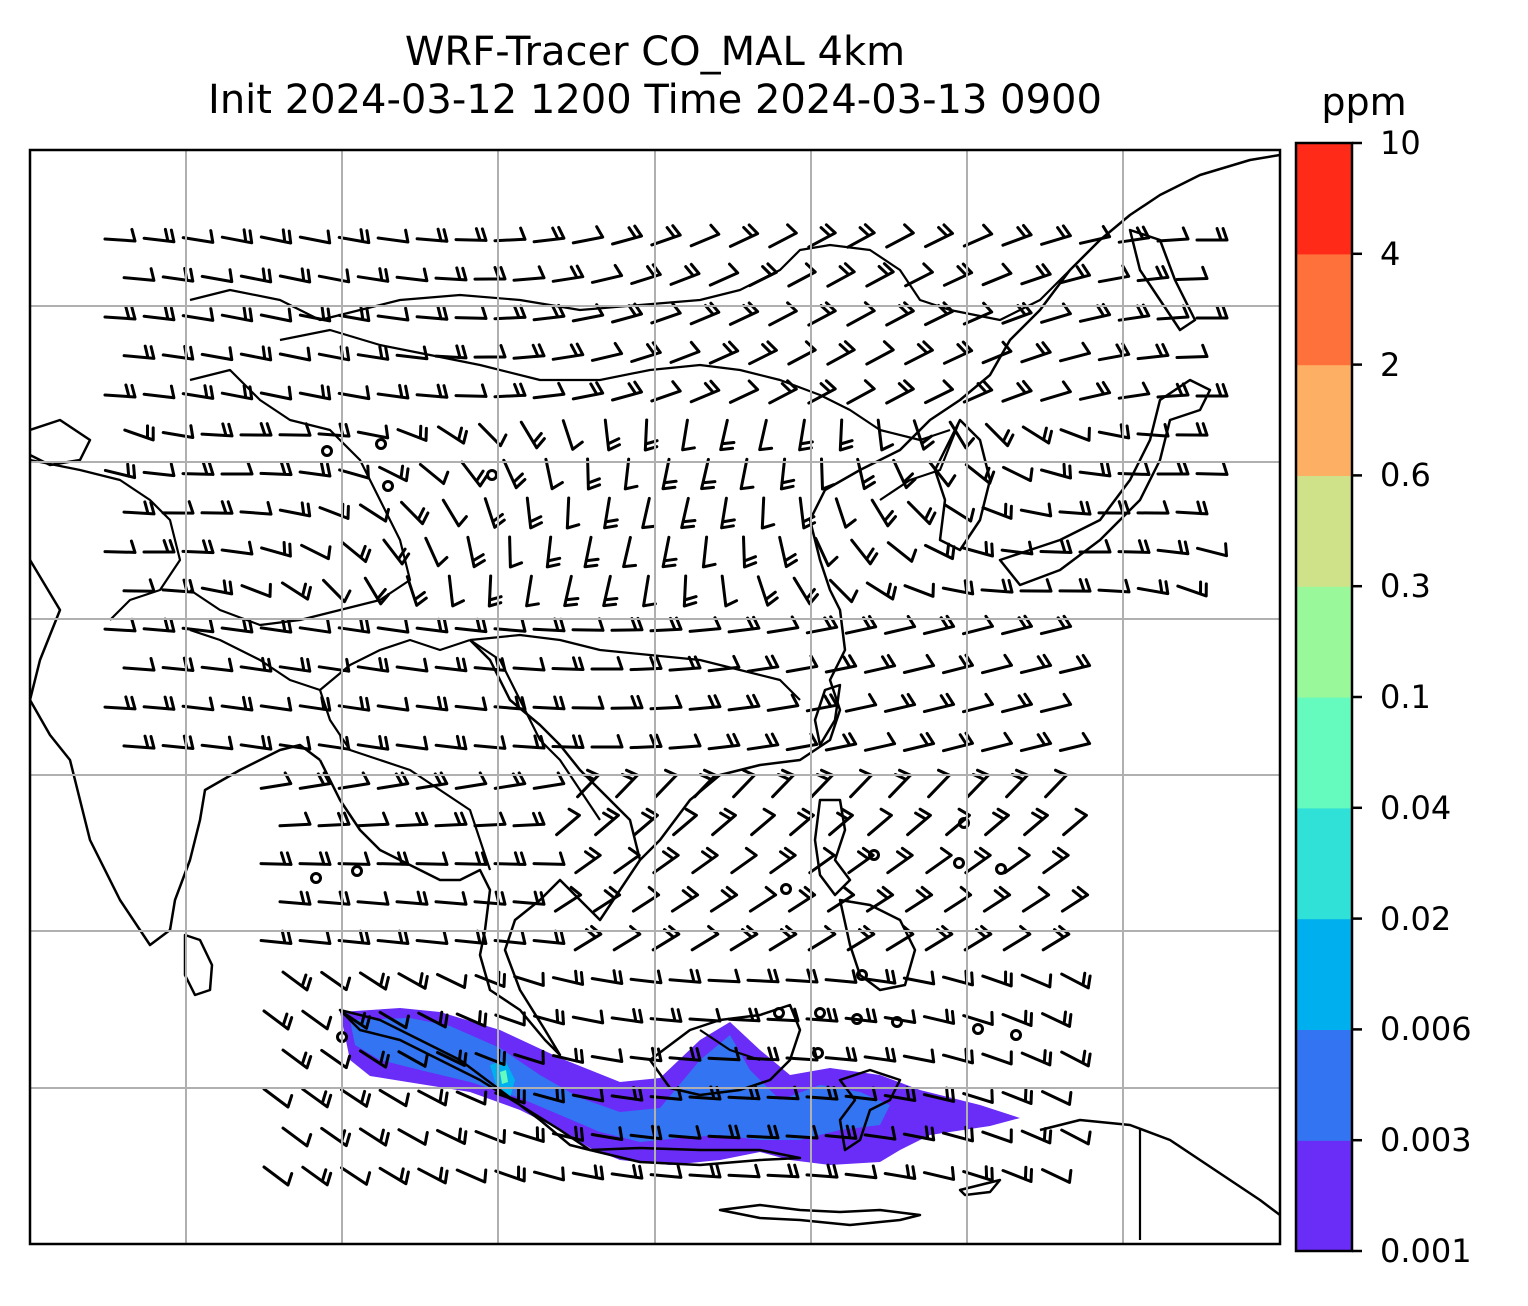  What do you see at coordinates (635, 667) in the screenshot?
I see `border-china-south` at bounding box center [635, 667].